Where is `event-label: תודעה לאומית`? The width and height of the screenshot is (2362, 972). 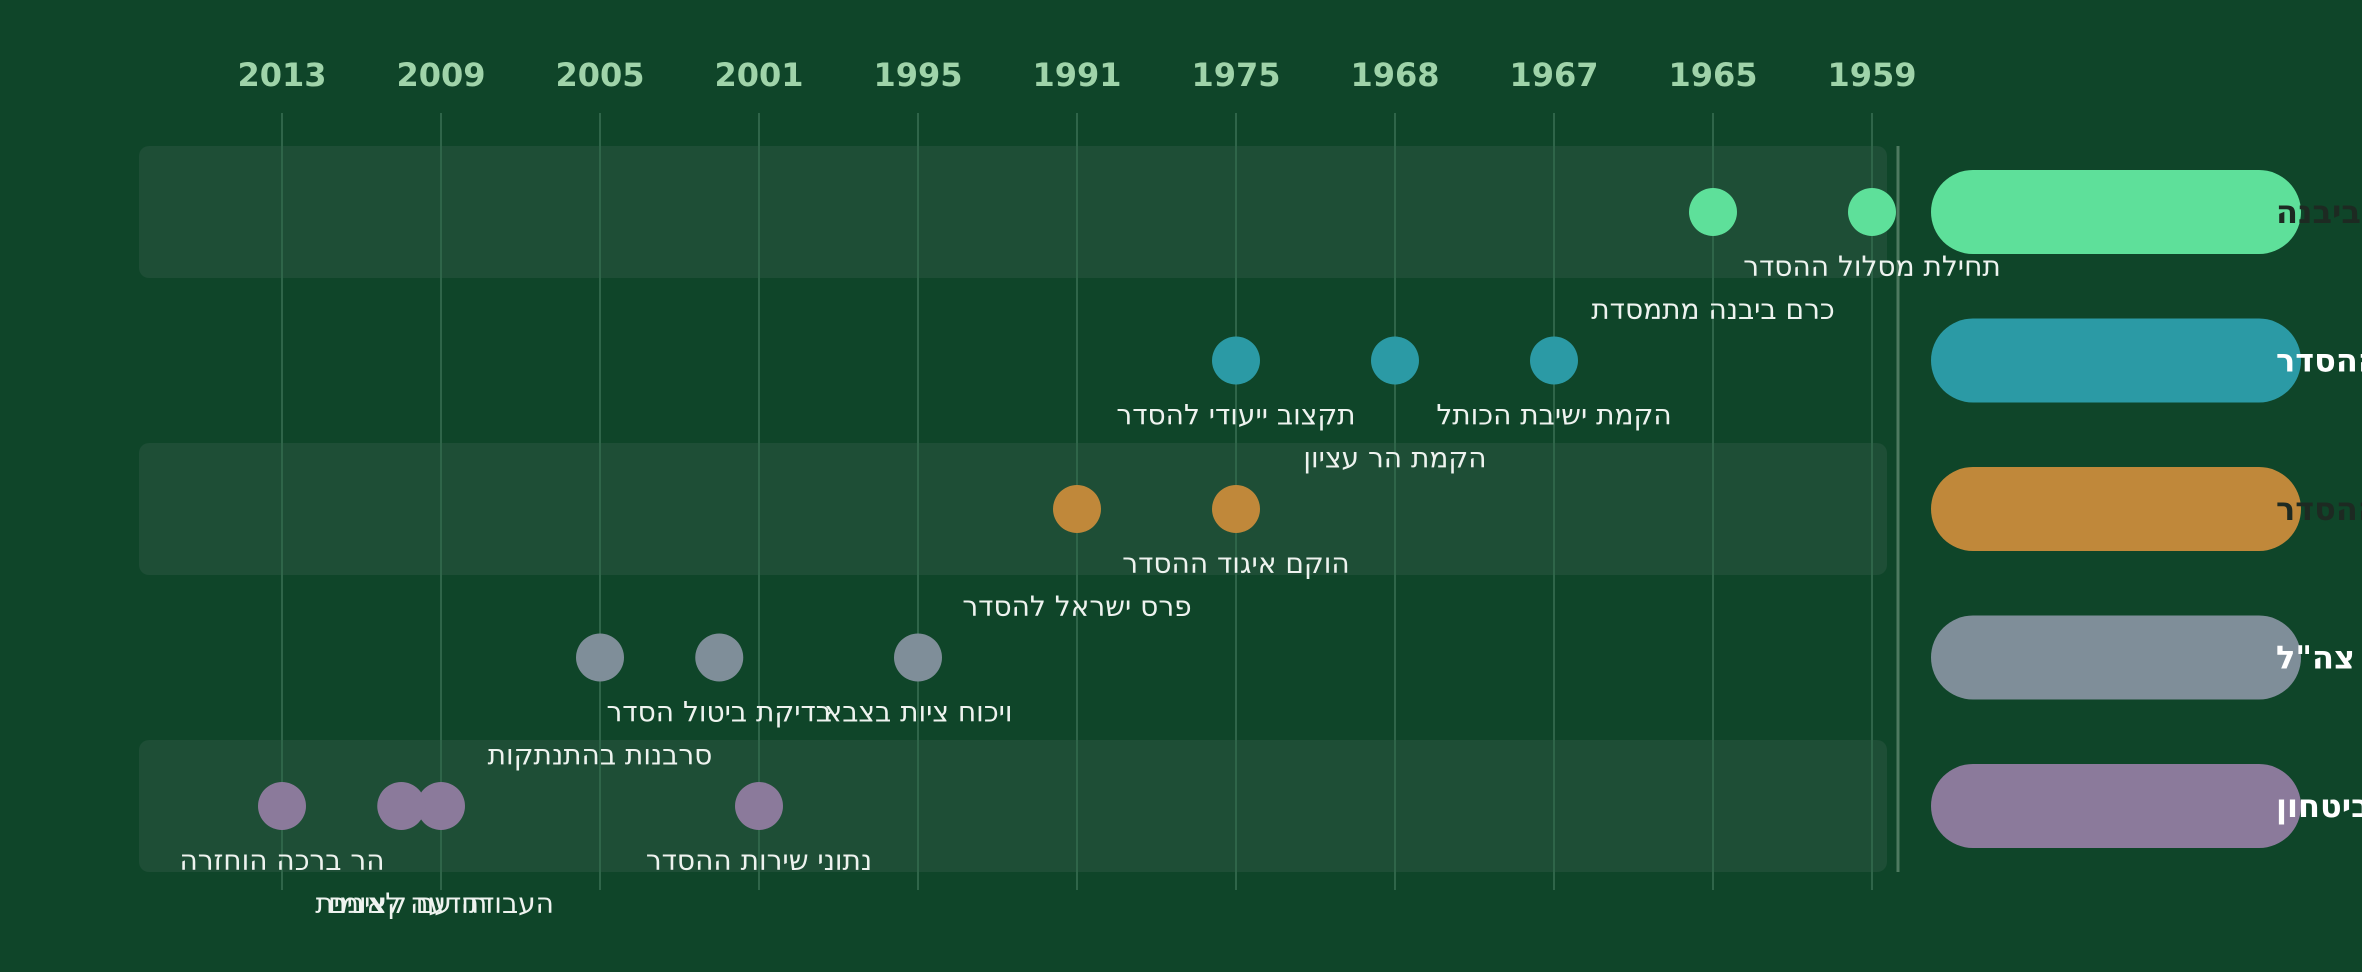
event-label: תודעה לאומית is located at coordinates (401, 903).